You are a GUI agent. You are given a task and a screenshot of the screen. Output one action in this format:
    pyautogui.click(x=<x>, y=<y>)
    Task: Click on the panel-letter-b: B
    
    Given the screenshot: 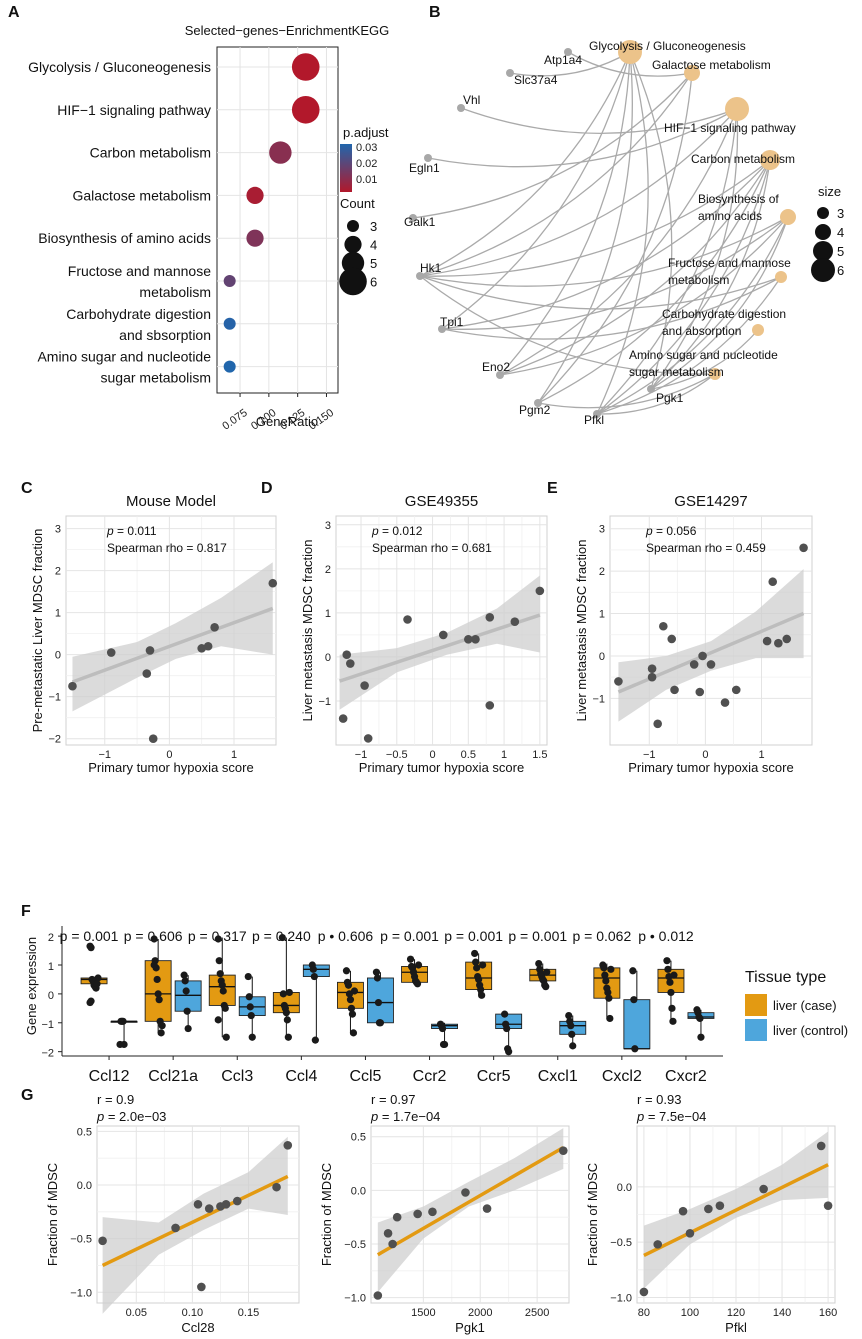 What is the action you would take?
    pyautogui.click(x=435, y=12)
    